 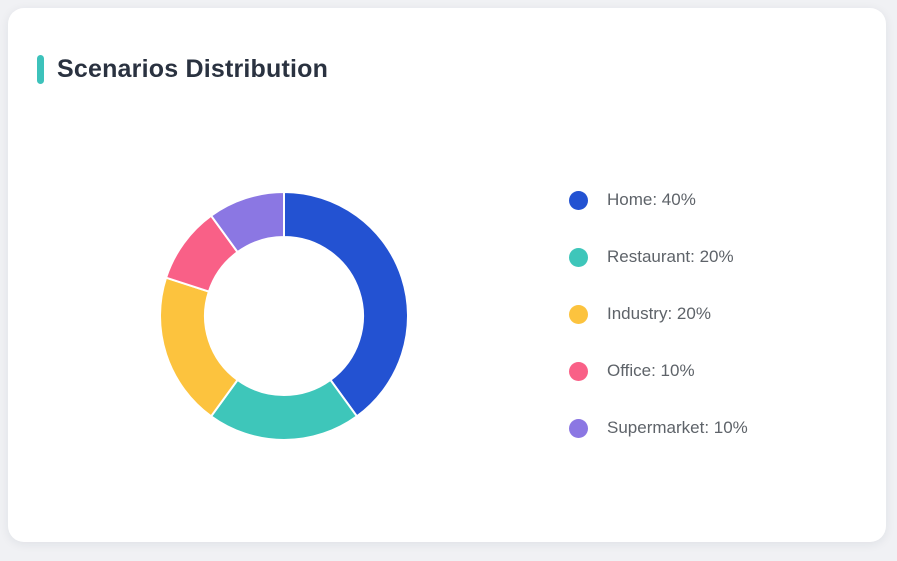 I want to click on legend-label: Restaurant: 20%, so click(x=670, y=256).